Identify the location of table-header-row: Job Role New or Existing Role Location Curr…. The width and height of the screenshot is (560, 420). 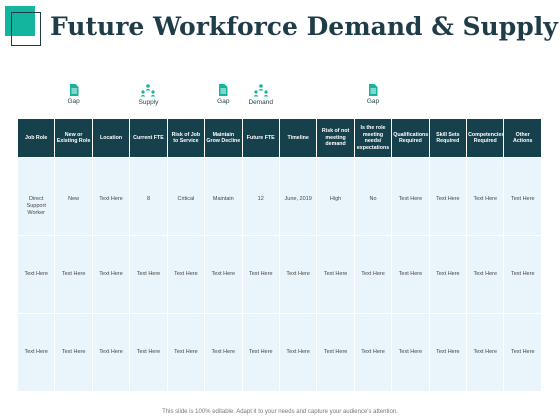
(279, 138).